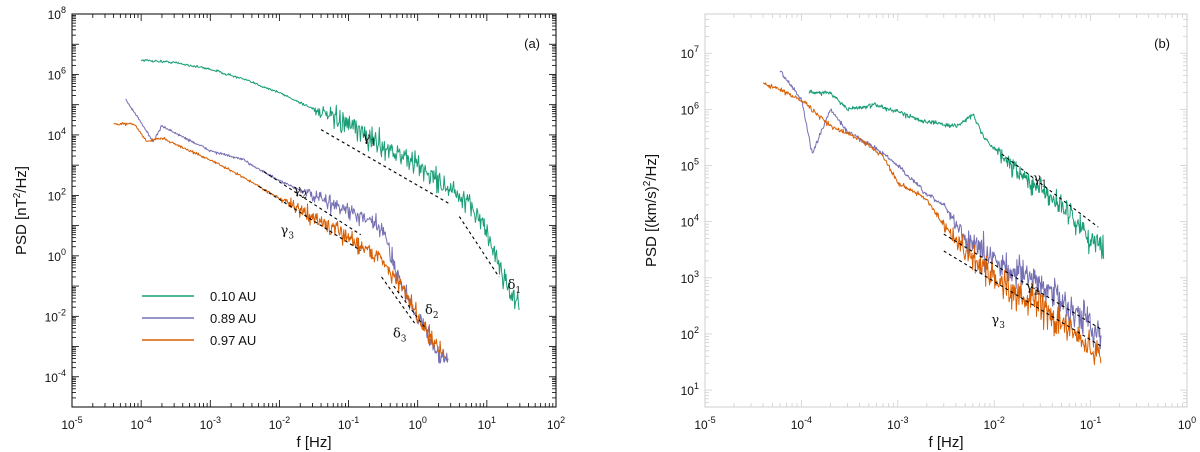 This screenshot has height=452, width=1200. What do you see at coordinates (233, 296) in the screenshot?
I see `legend-entry: 0.10 AU` at bounding box center [233, 296].